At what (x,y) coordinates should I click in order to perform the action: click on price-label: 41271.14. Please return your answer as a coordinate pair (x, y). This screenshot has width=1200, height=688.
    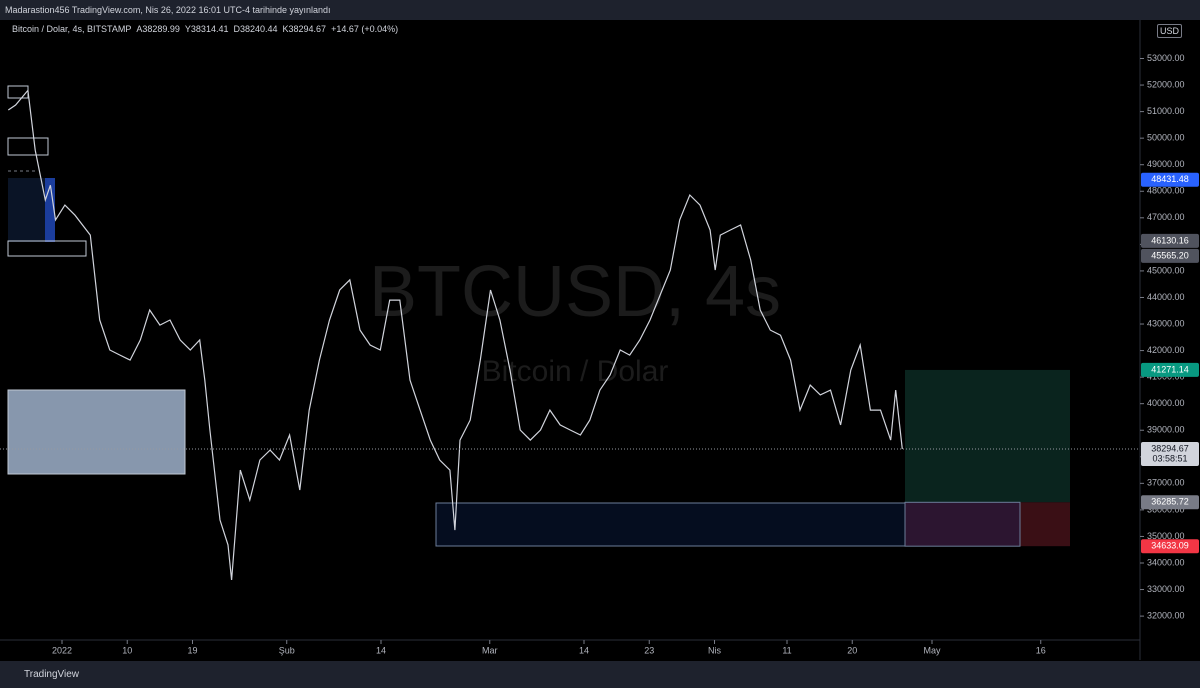
    Looking at the image, I should click on (1170, 369).